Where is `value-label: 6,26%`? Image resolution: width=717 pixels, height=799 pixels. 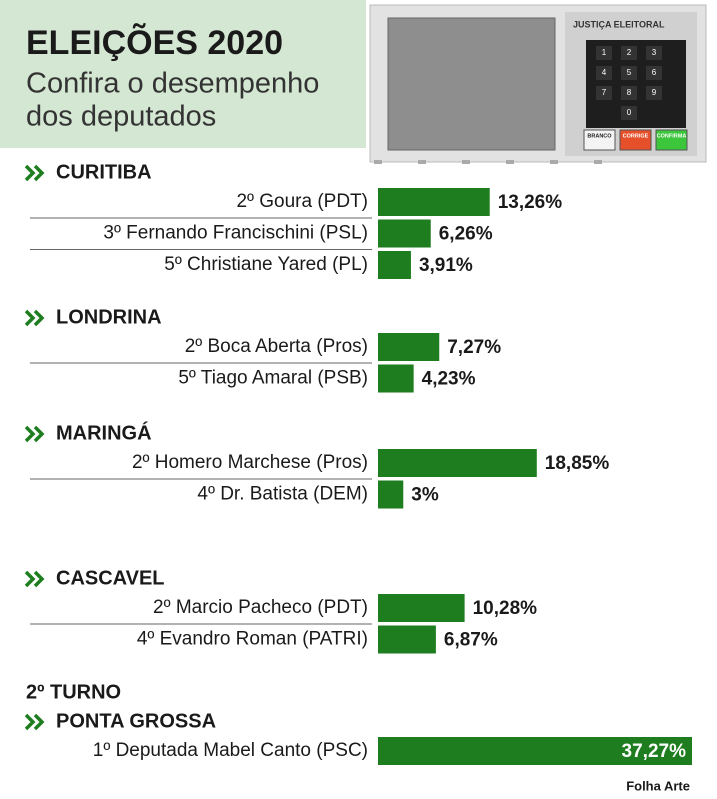
value-label: 6,26% is located at coordinates (466, 234).